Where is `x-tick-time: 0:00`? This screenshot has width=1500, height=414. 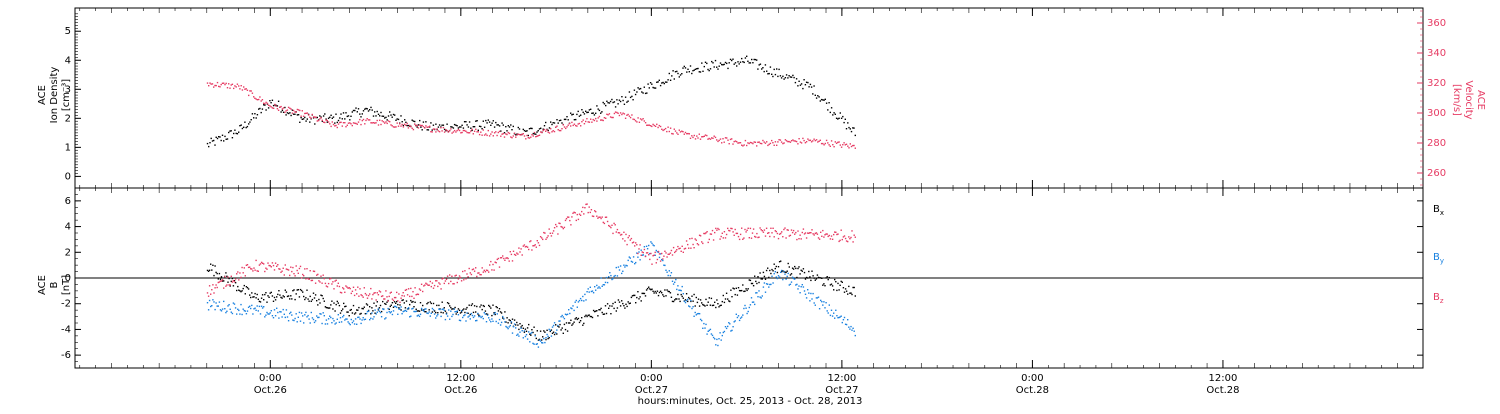
x-tick-time: 0:00 is located at coordinates (651, 378).